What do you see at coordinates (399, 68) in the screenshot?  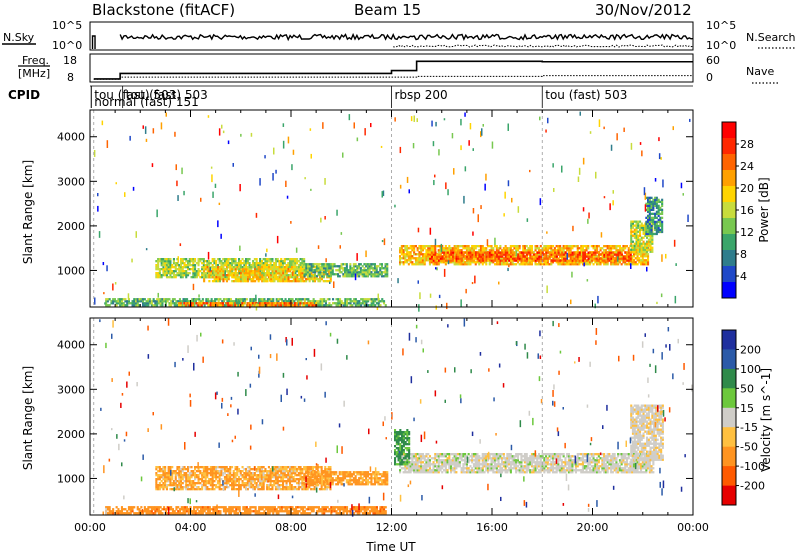 I see `freq-panel: Freq. [MHz] 18 8 60 0 Nave` at bounding box center [399, 68].